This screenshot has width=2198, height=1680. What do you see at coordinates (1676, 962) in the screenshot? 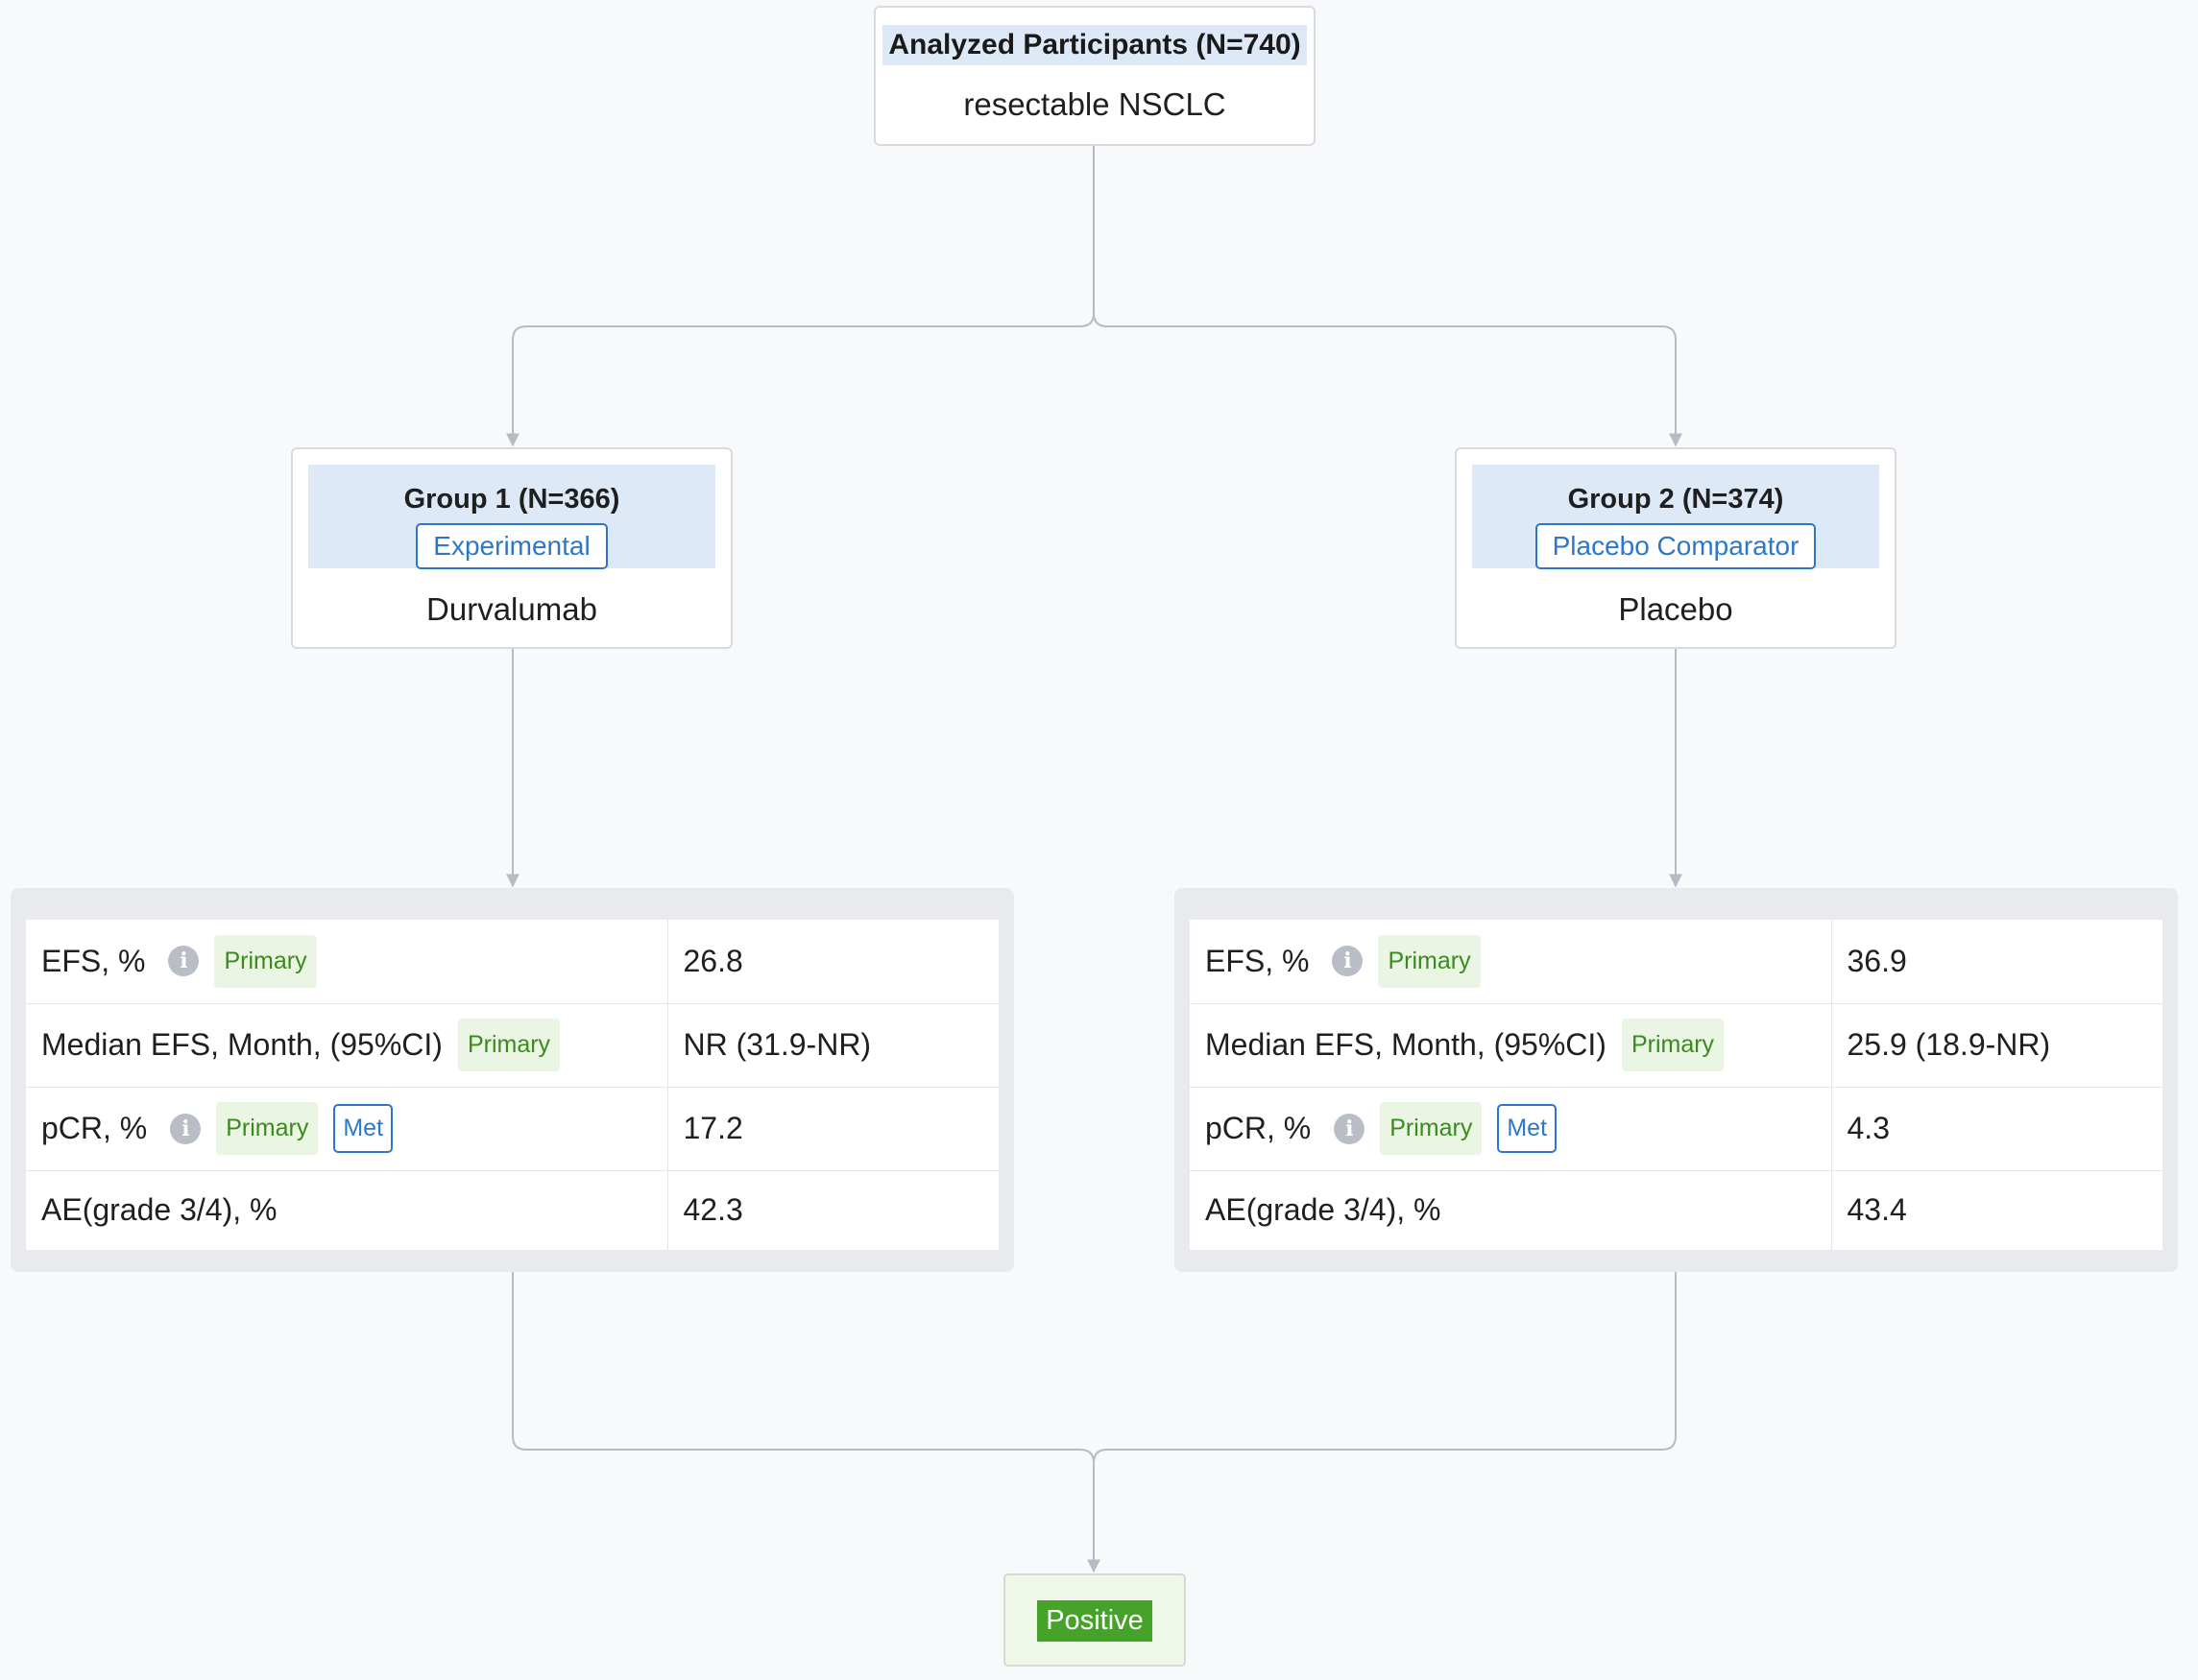
I see `outcome-row: EFS, % i Primary 36.9` at bounding box center [1676, 962].